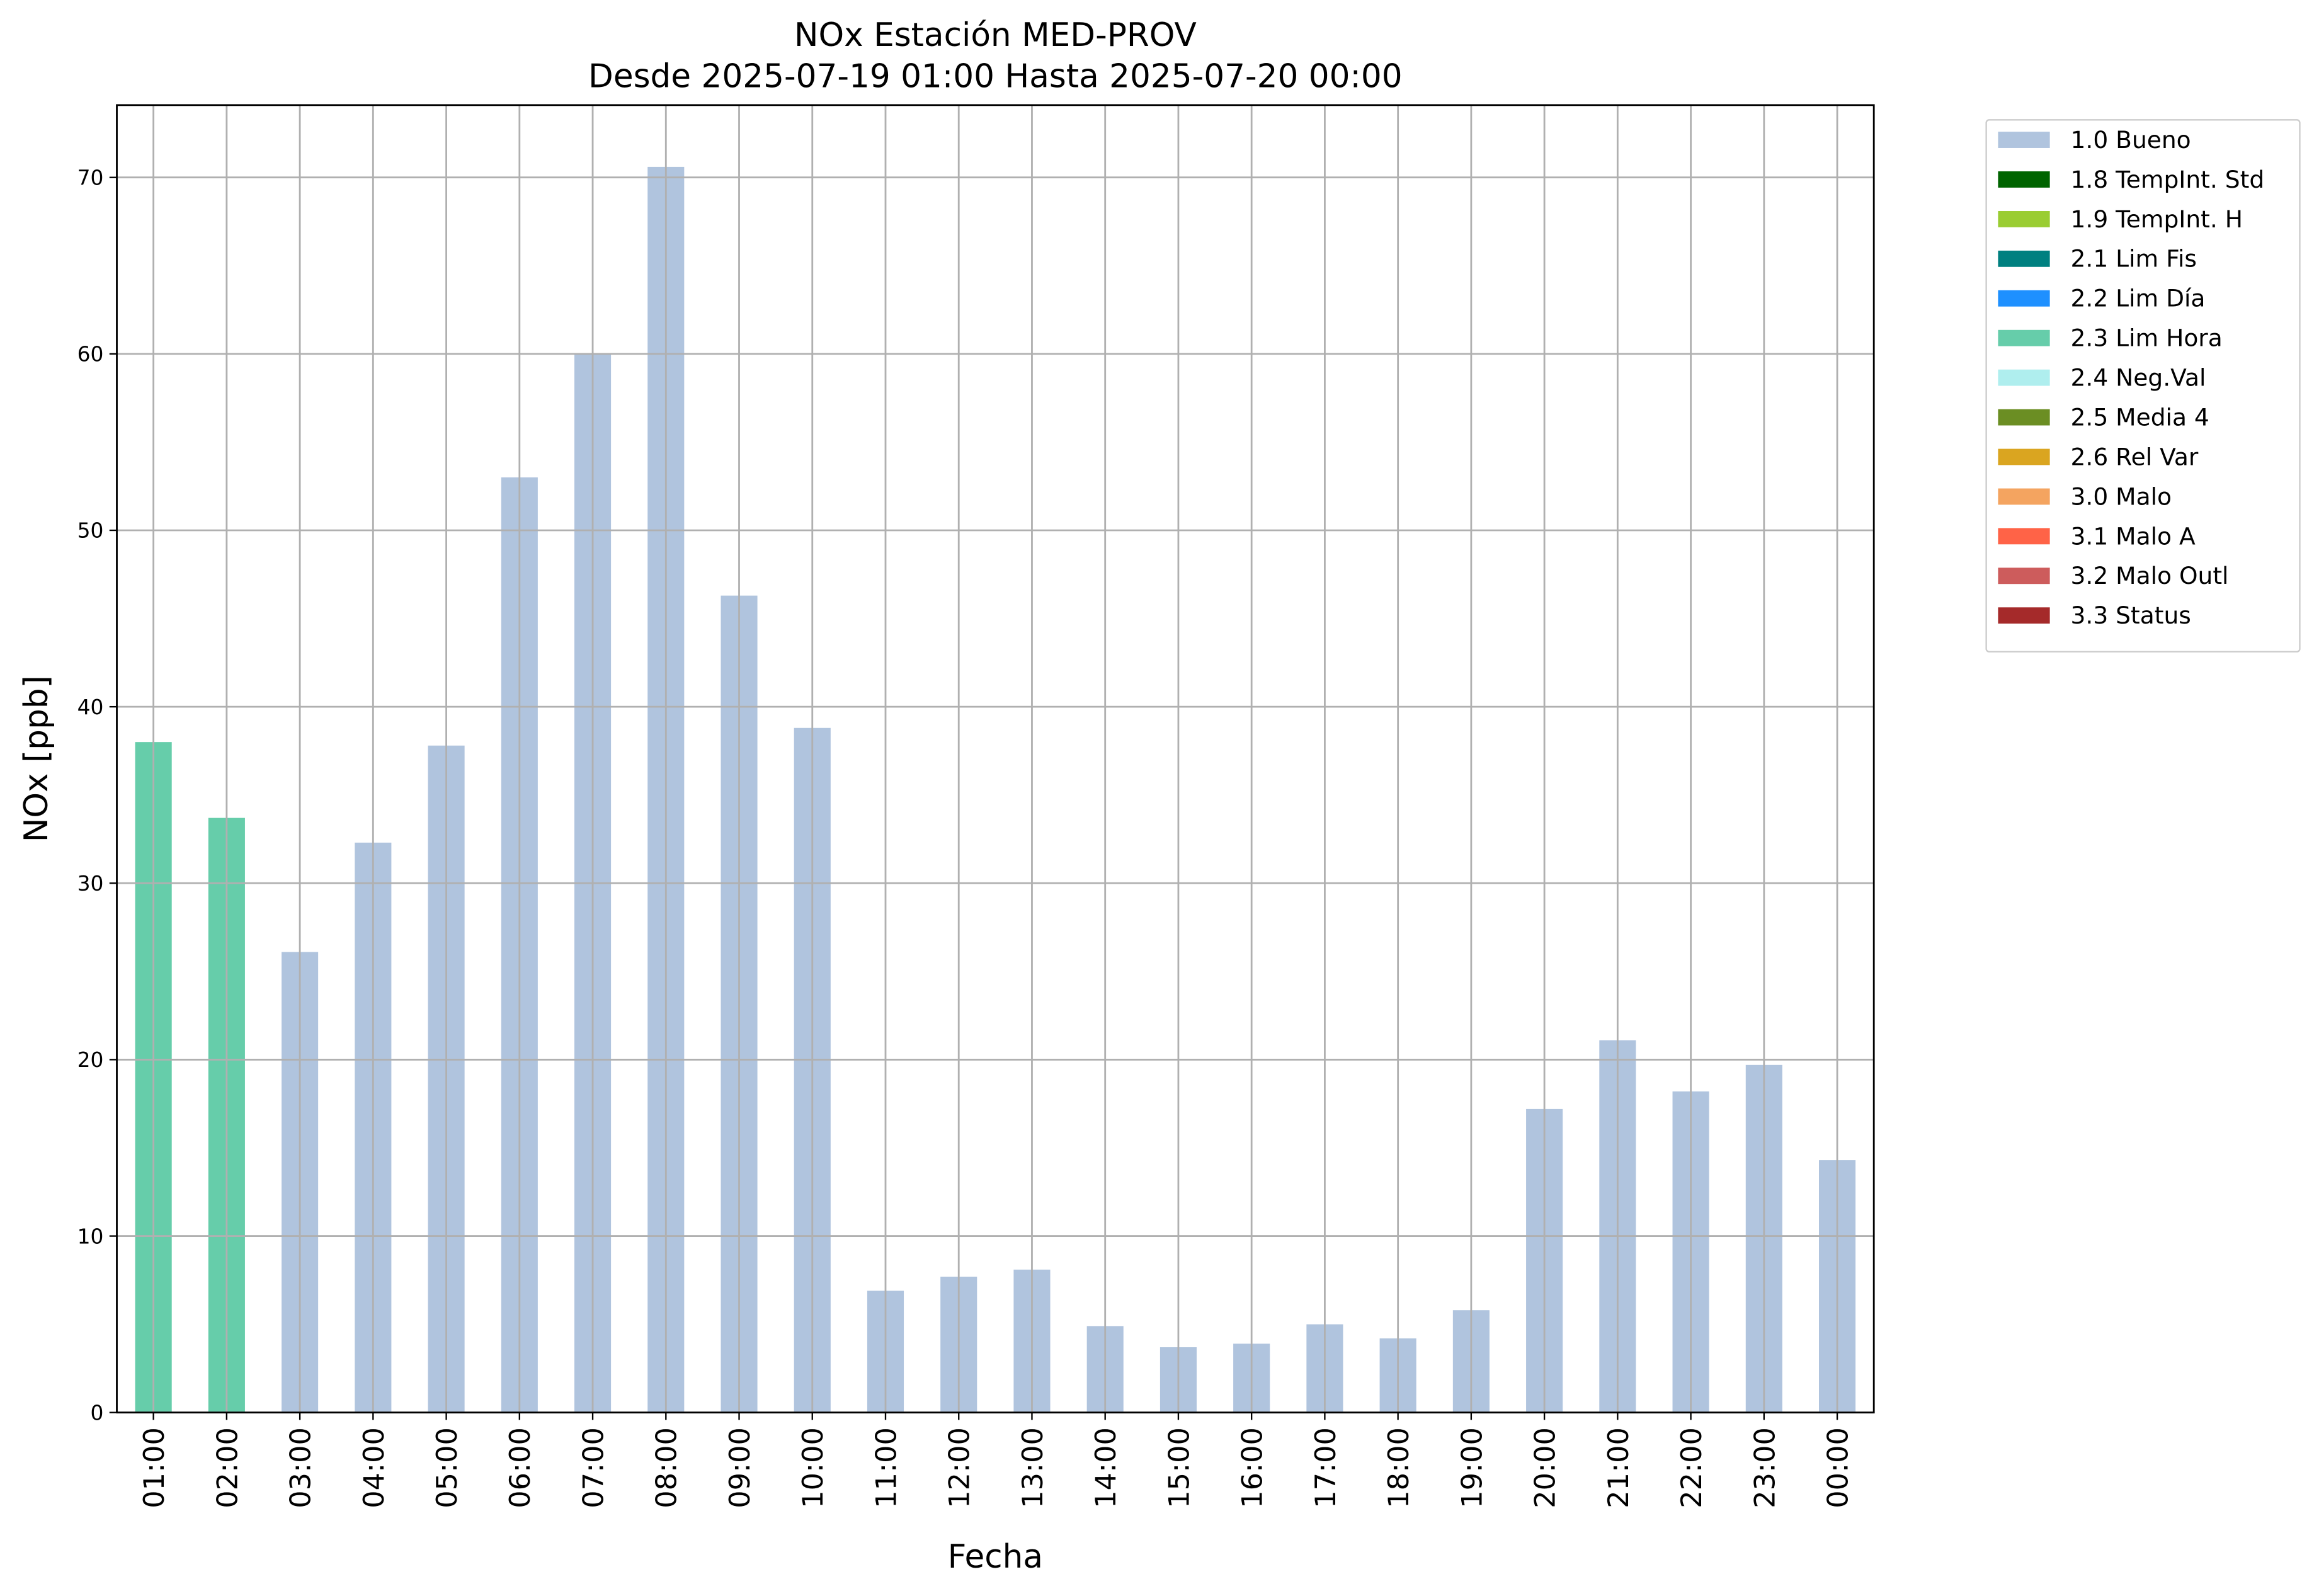 The height and width of the screenshot is (1596, 2319). What do you see at coordinates (995, 35) in the screenshot?
I see `chart-title: NOx Estación MED-PROV` at bounding box center [995, 35].